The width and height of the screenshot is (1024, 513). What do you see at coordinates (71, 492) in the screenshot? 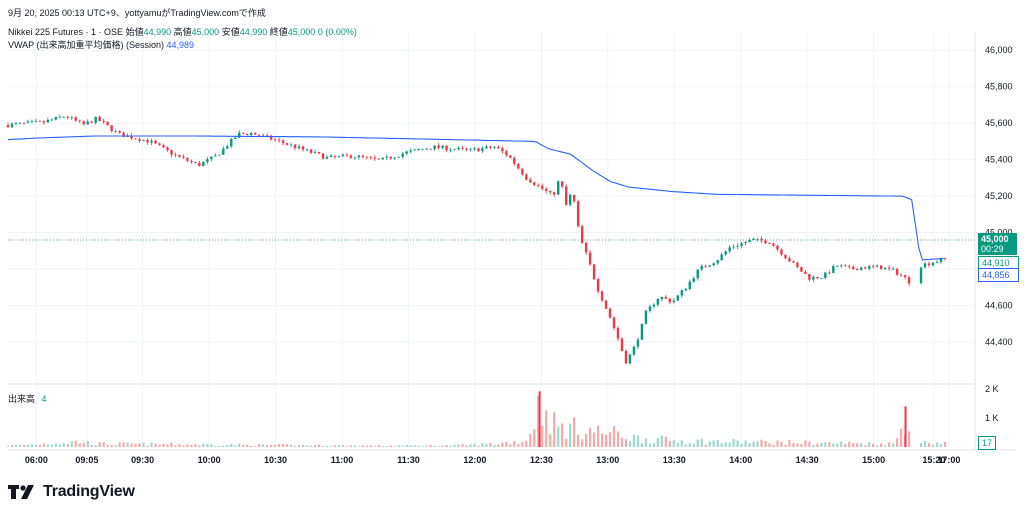
I see `tradingview-logo: TradingView` at bounding box center [71, 492].